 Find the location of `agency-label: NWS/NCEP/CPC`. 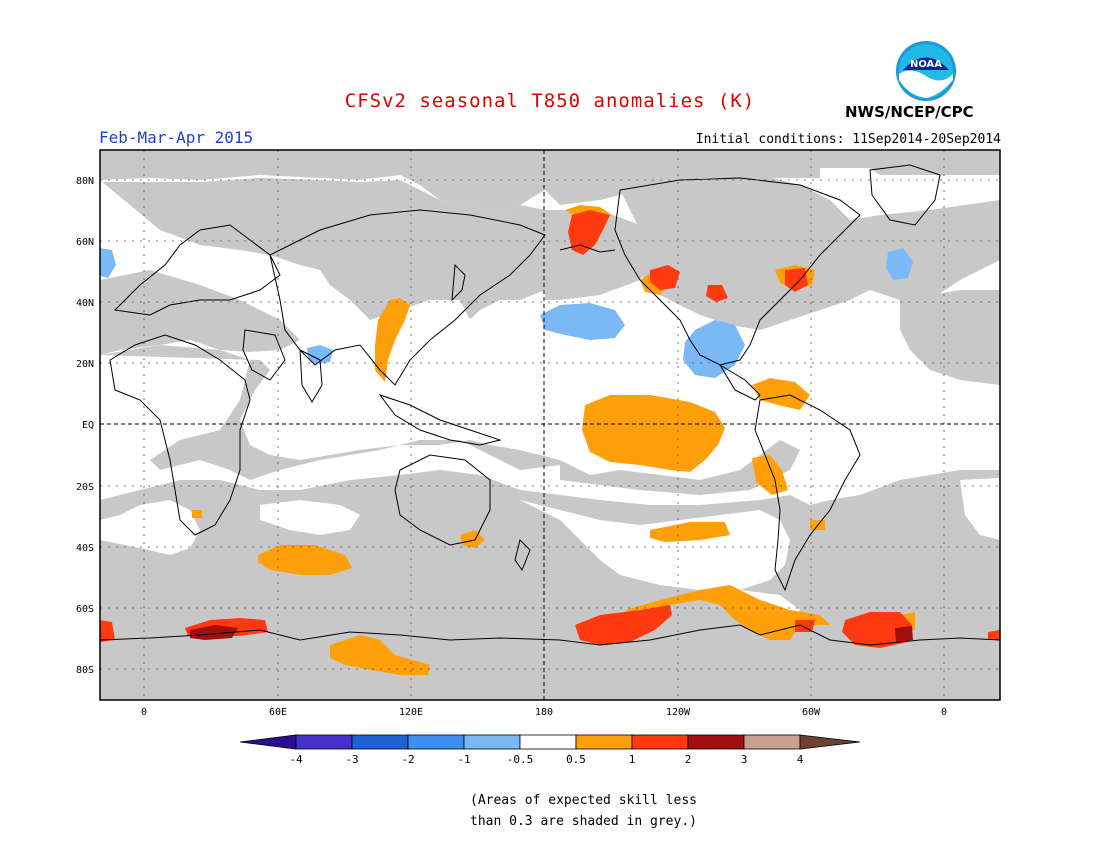

agency-label: NWS/NCEP/CPC is located at coordinates (909, 112).